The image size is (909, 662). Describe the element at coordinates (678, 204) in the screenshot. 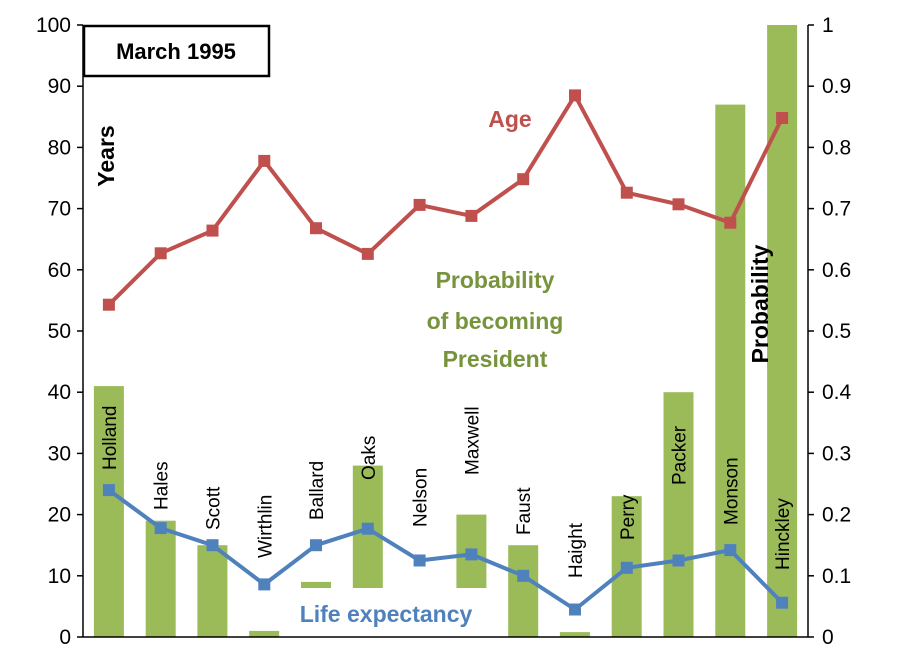

I see `age-point-packer` at that location.